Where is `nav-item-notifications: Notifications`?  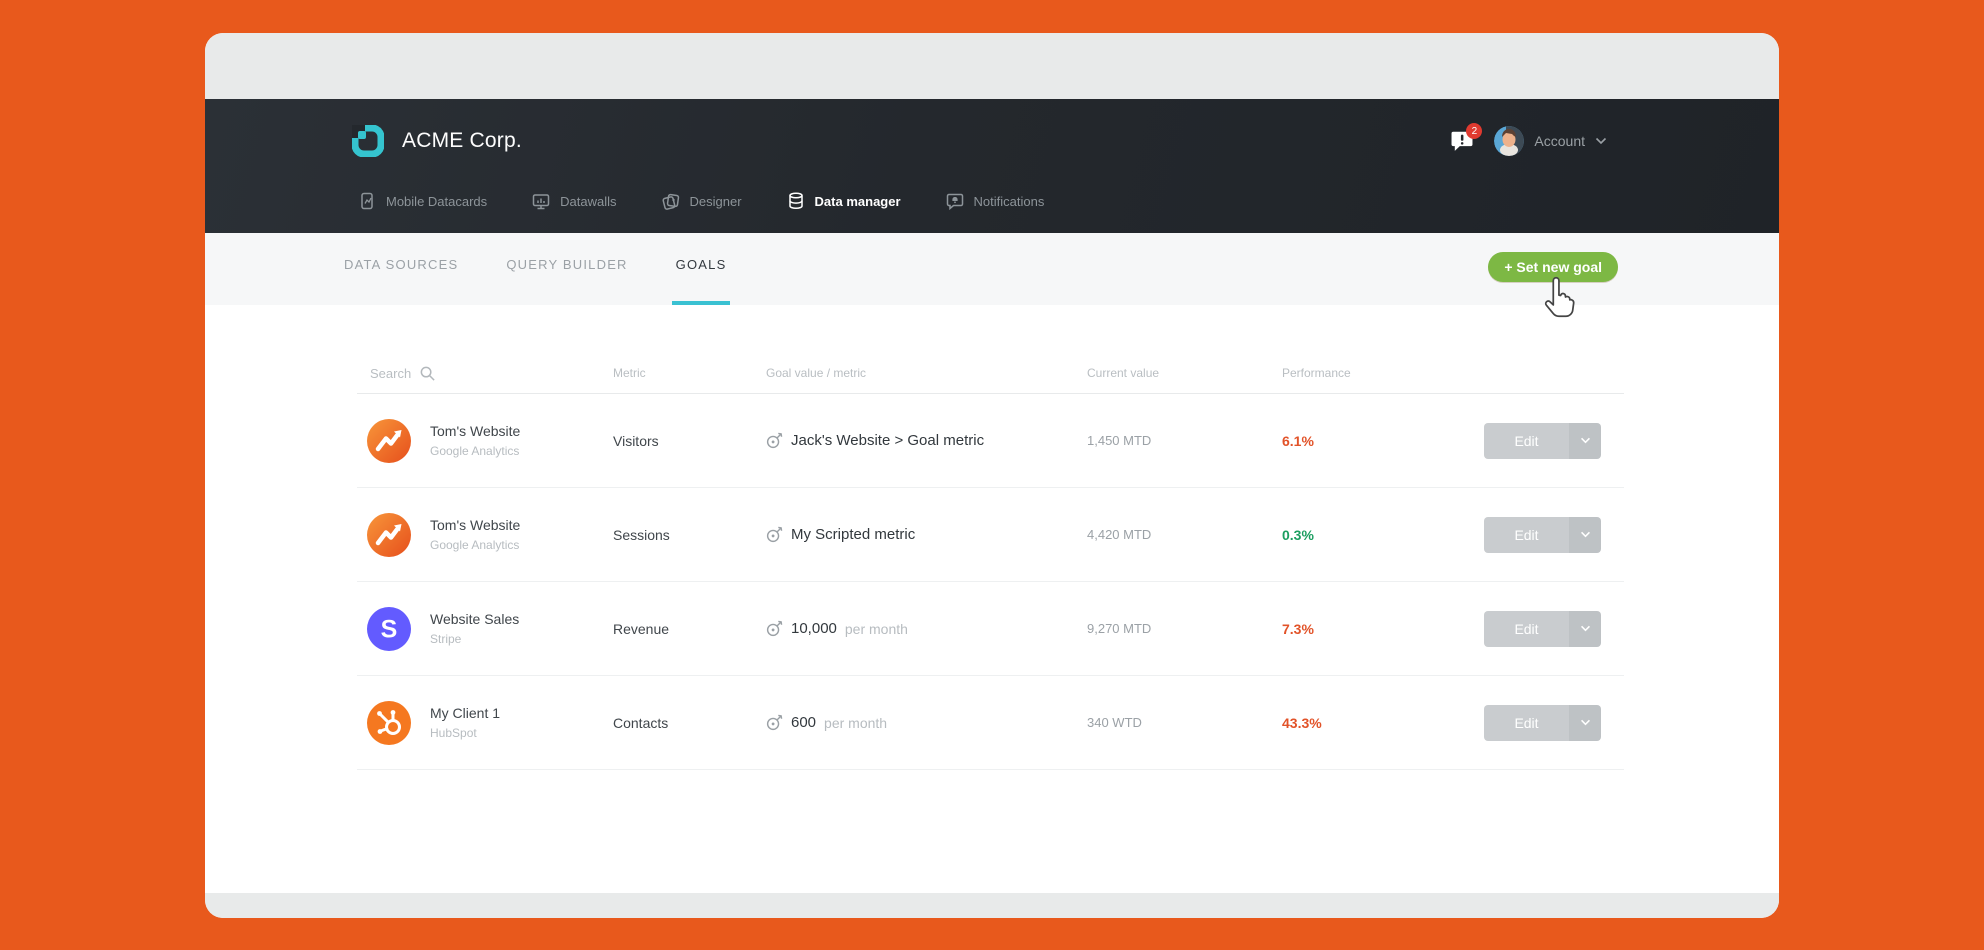 nav-item-notifications: Notifications is located at coordinates (995, 201).